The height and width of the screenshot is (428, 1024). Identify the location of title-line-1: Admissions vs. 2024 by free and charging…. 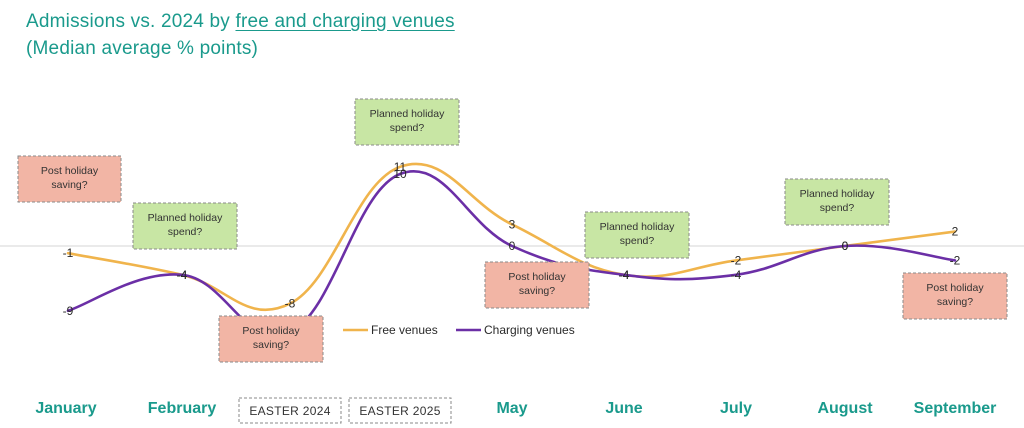
(240, 21).